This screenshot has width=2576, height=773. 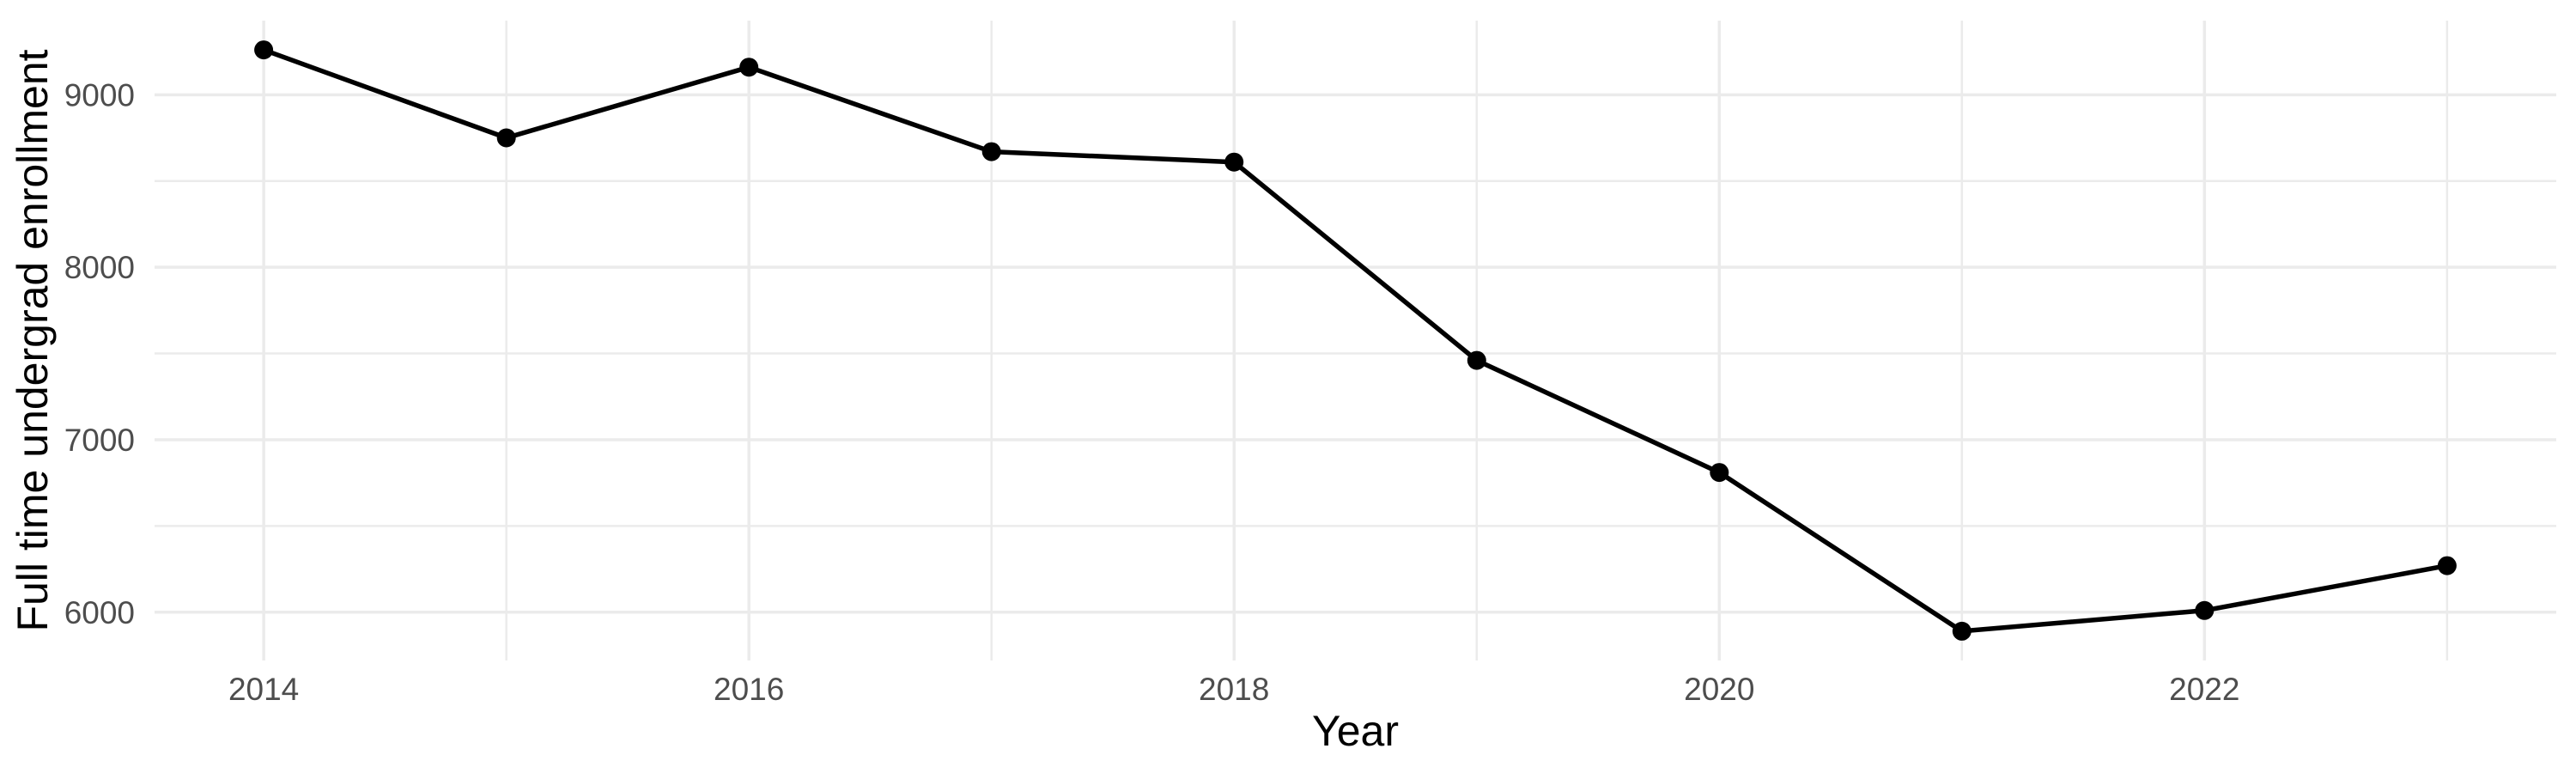 What do you see at coordinates (99, 612) in the screenshot?
I see `y-tick-label: 6000` at bounding box center [99, 612].